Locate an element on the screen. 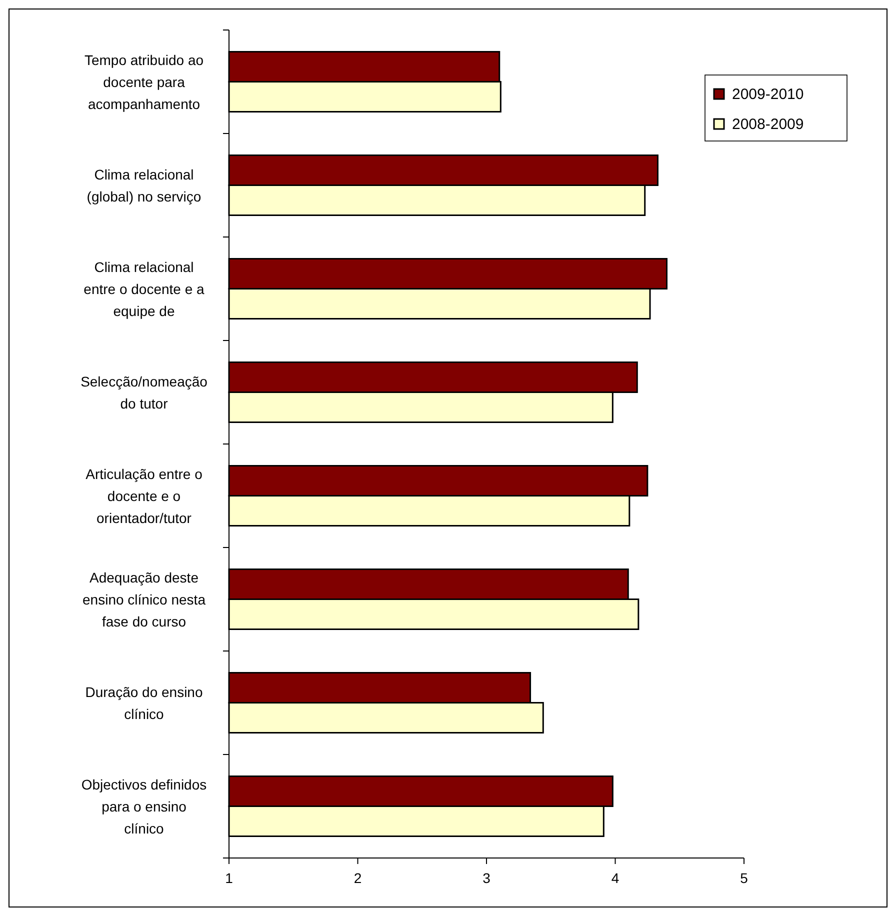 The width and height of the screenshot is (896, 918). y-tick-label: Clima relacional entre o docente e a equipe de is located at coordinates (144, 288).